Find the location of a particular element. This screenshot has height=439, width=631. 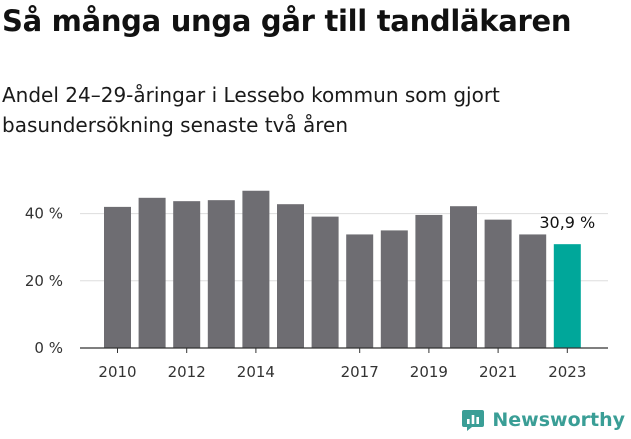

data-label: 30,9 % is located at coordinates (567, 222).